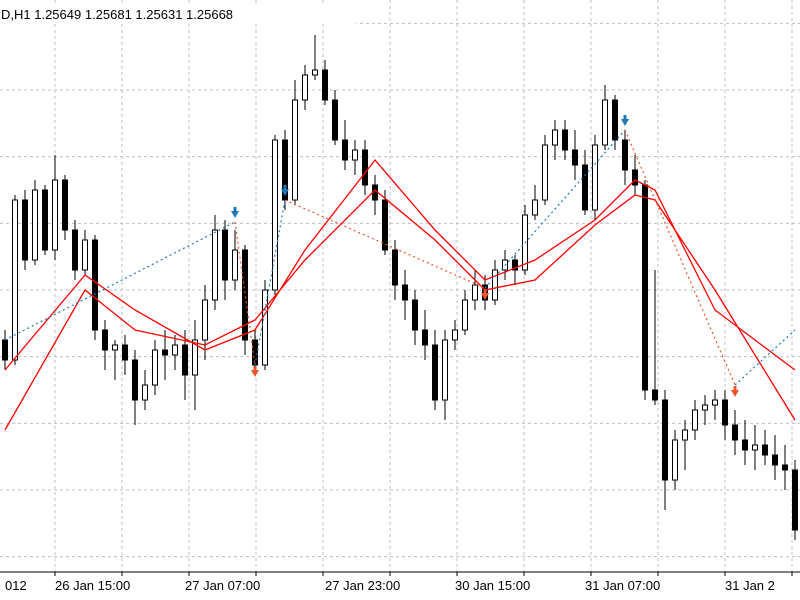 Image resolution: width=800 pixels, height=600 pixels. Describe the element at coordinates (492, 585) in the screenshot. I see `x-tick-label: 30 Jan 15:00` at that location.